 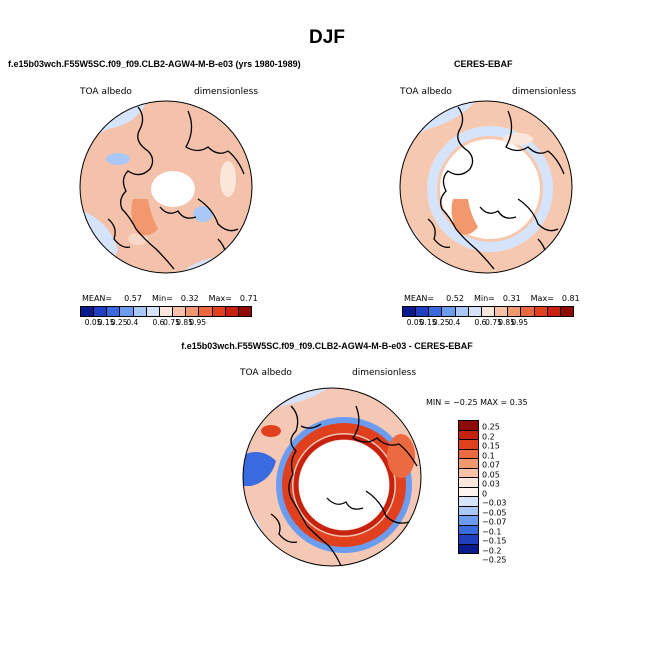 What do you see at coordinates (426, 92) in the screenshot?
I see `obs-field-label: TOA albedo` at bounding box center [426, 92].